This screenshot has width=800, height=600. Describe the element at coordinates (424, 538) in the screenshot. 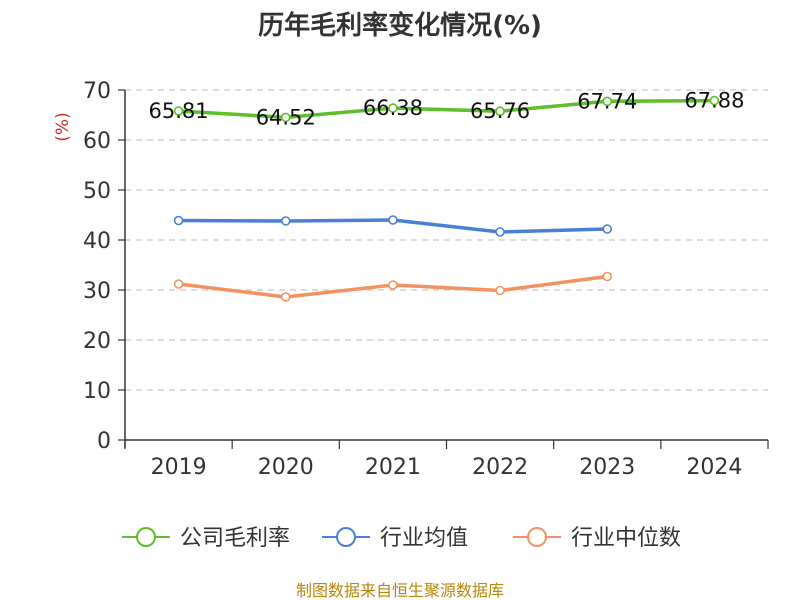

I see `legend-label: 行业均值` at that location.